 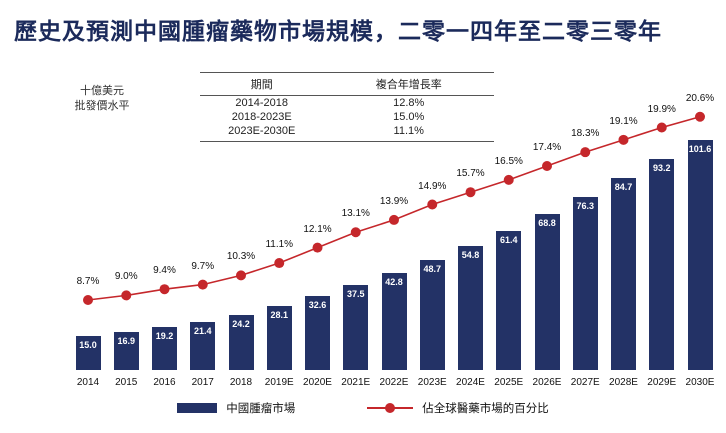 What do you see at coordinates (470, 382) in the screenshot?
I see `x-axis-label: 2024E` at bounding box center [470, 382].